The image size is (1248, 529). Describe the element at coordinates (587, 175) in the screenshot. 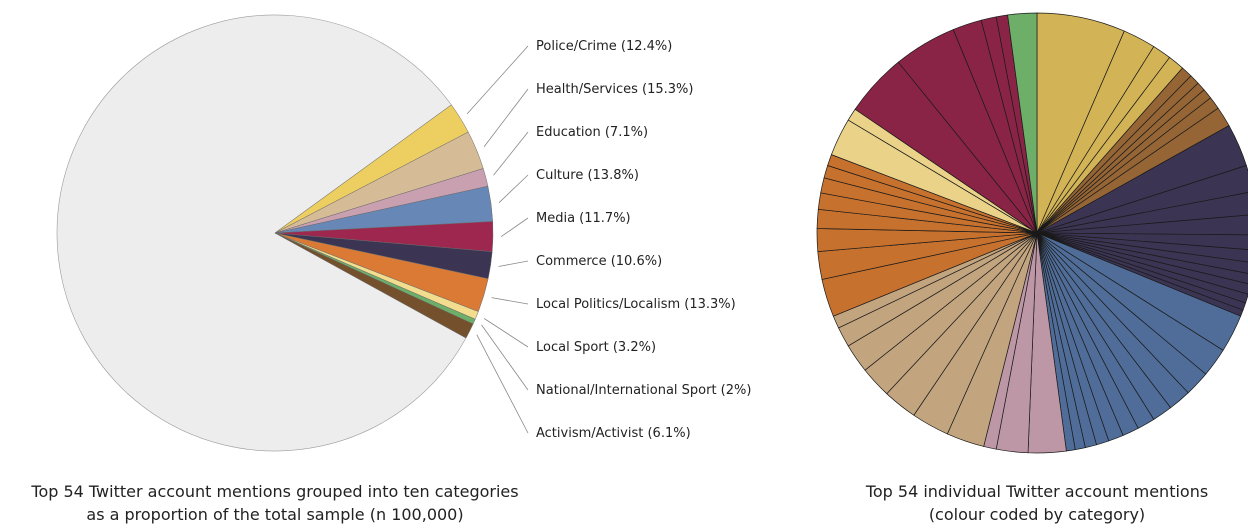

I see `category-label-culture: Culture (13.8%)` at that location.